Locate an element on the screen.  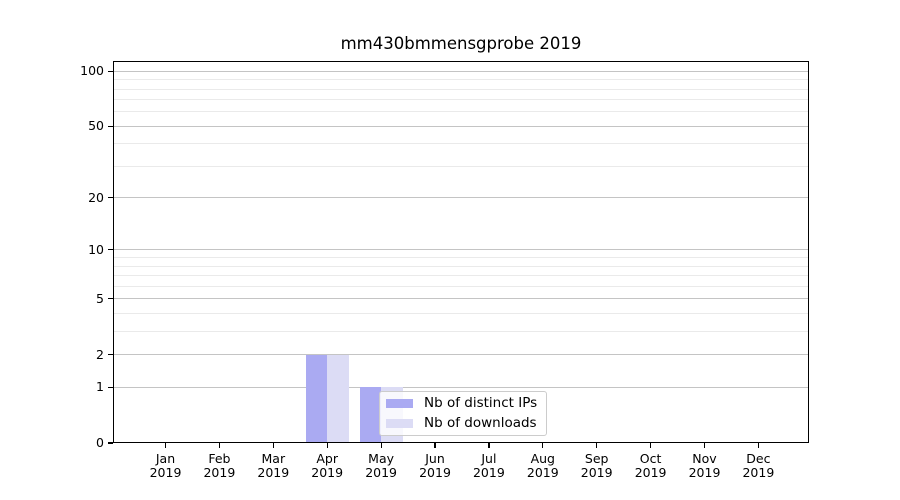
x-tick-month: Apr is located at coordinates (327, 458).